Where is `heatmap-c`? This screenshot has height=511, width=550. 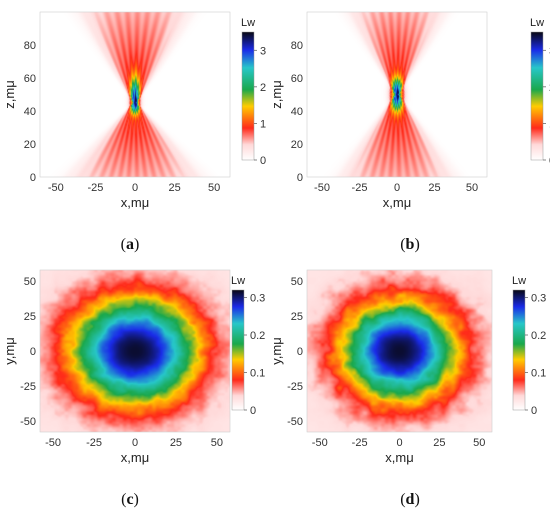 heatmap-c is located at coordinates (135, 351).